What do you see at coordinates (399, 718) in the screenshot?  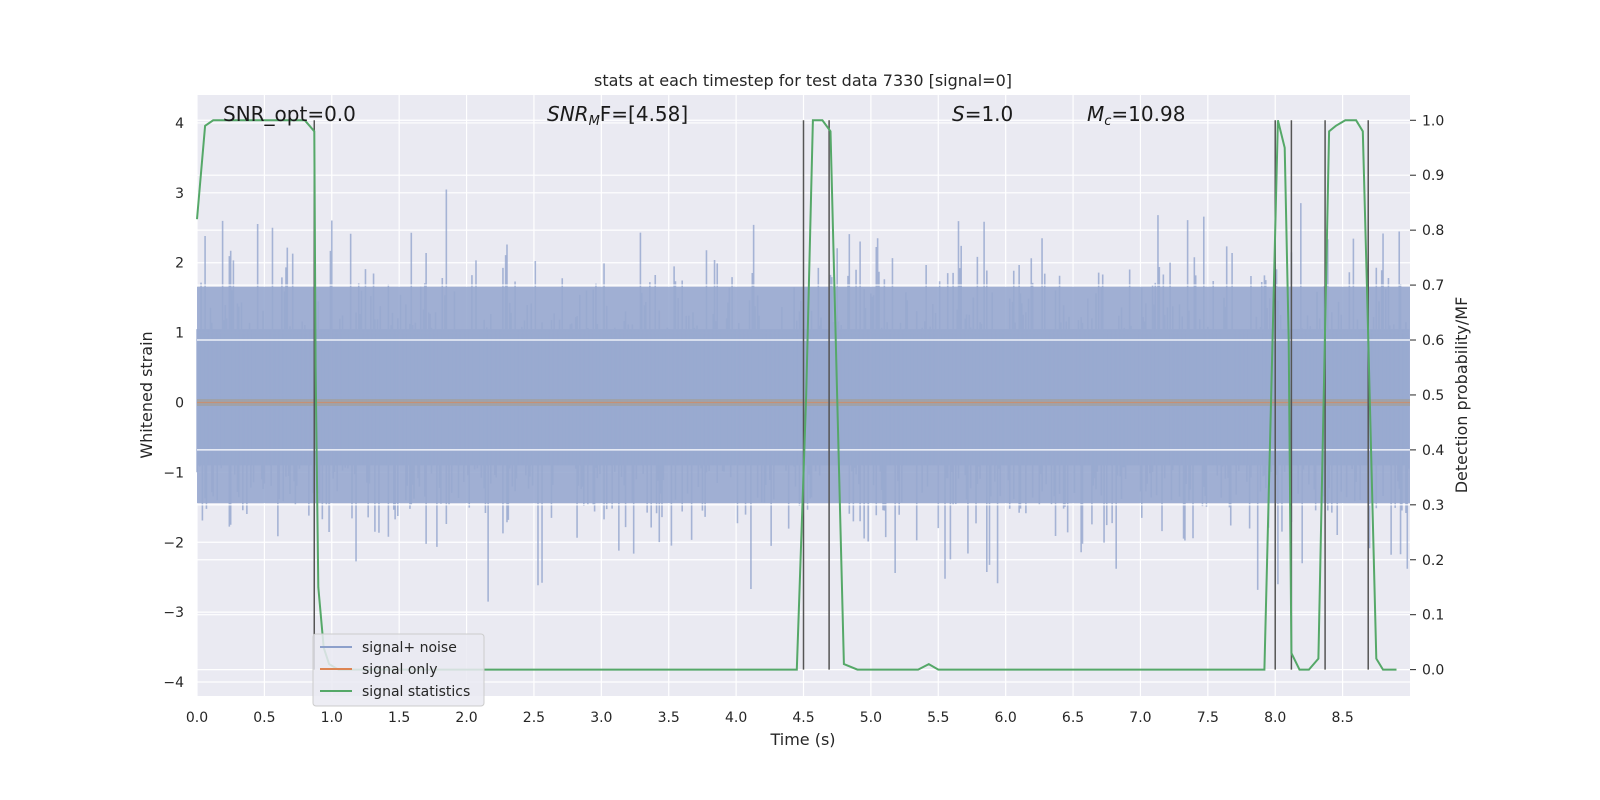 I see `x-tick-label: 1.5` at bounding box center [399, 718].